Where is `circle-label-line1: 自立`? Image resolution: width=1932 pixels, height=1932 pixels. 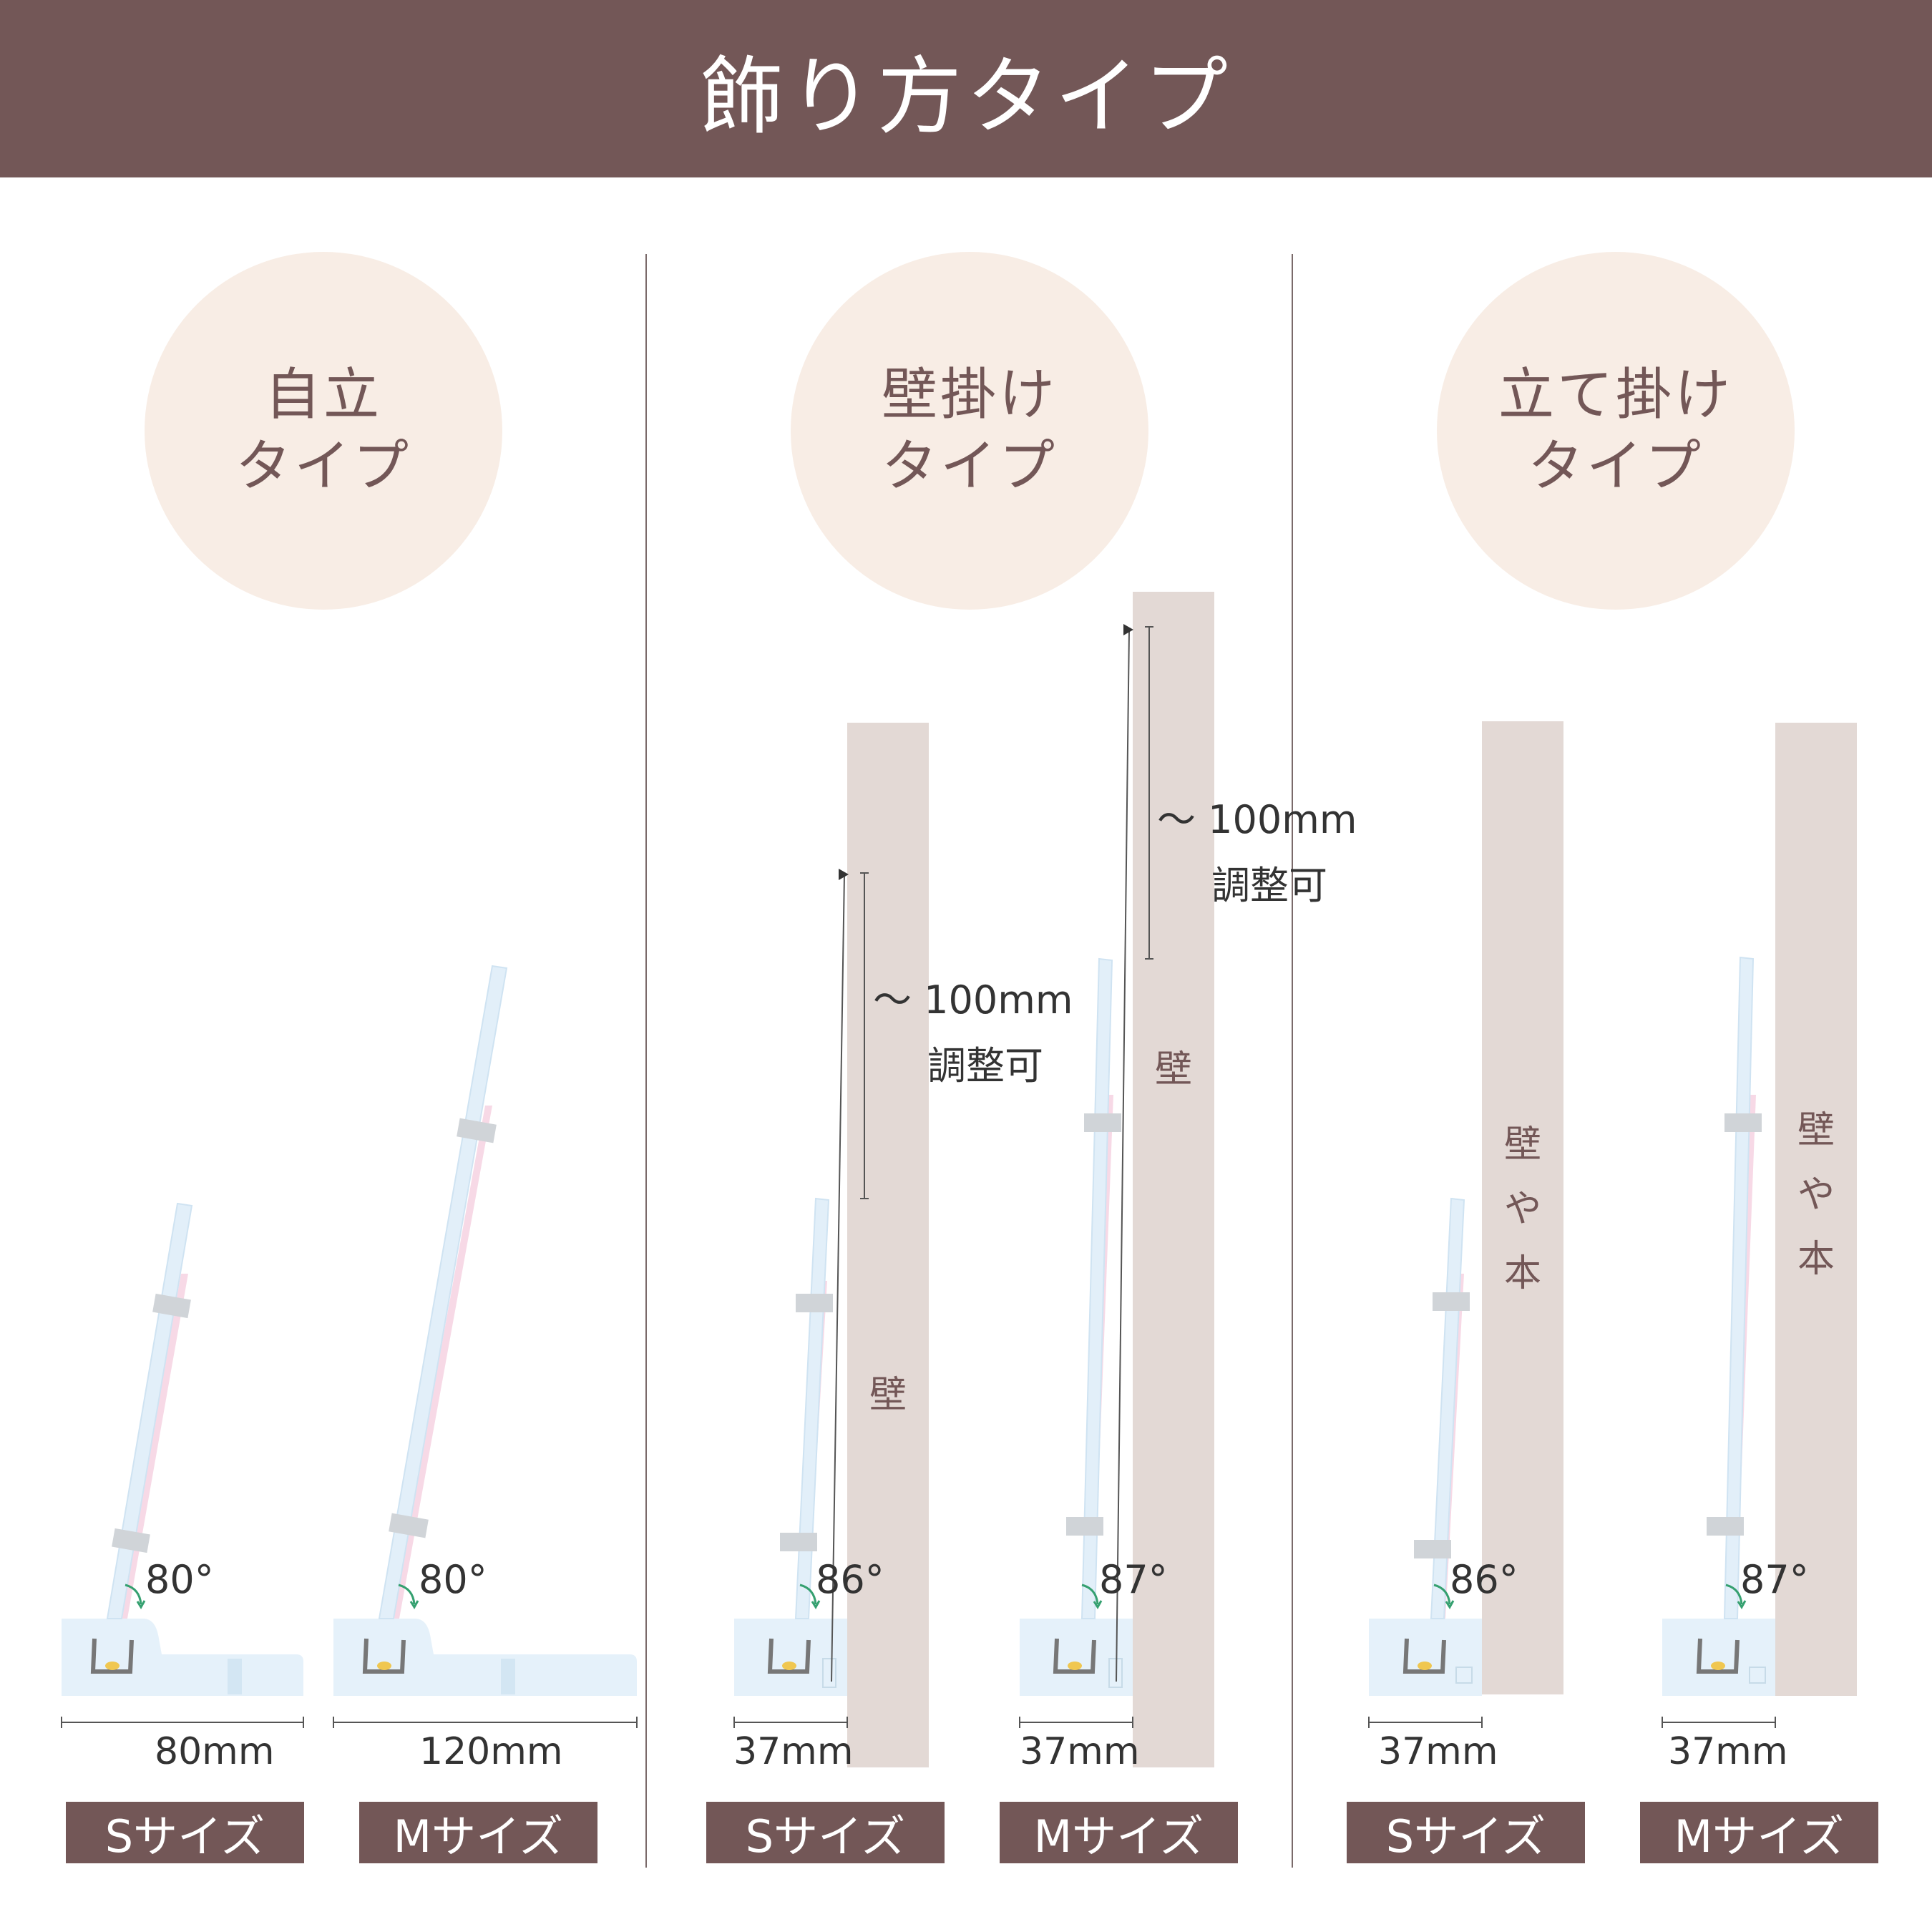
circle-label-line1: 自立 is located at coordinates (323, 395).